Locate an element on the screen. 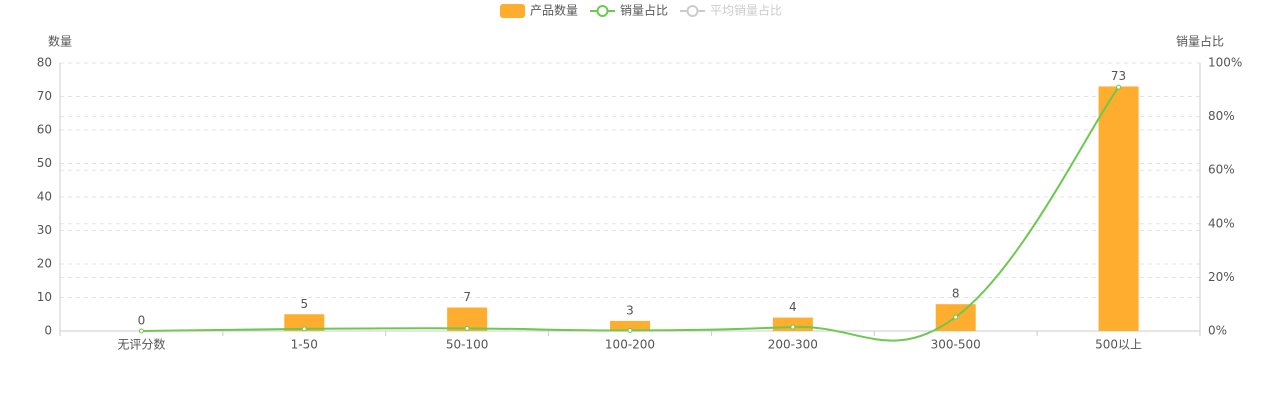 The height and width of the screenshot is (400, 1278). y2-axis-title: 销量占比 is located at coordinates (1200, 41).